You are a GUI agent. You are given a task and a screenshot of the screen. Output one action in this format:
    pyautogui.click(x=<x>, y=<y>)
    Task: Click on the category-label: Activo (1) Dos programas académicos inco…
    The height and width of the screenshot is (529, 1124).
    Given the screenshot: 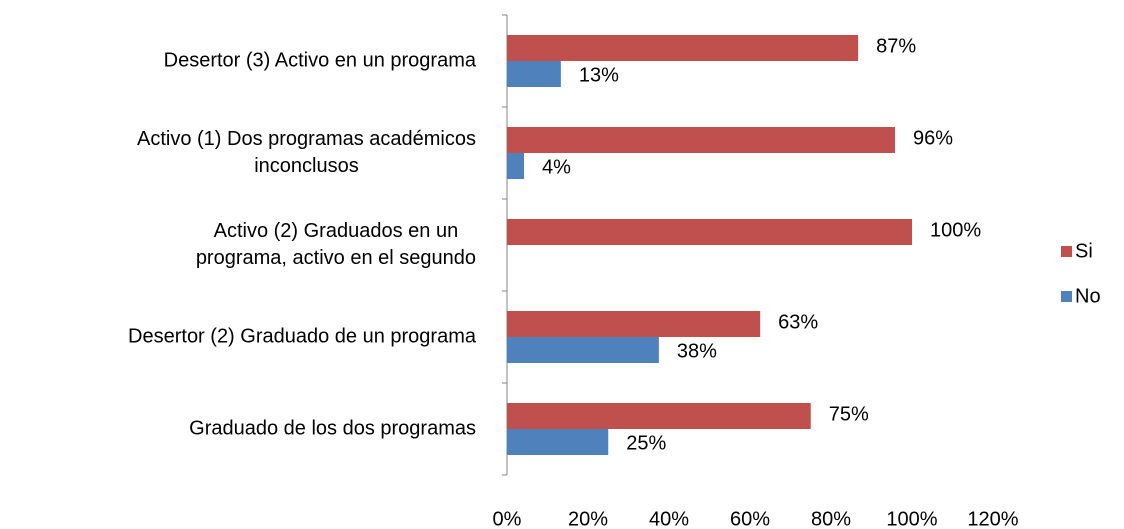 What is the action you would take?
    pyautogui.click(x=306, y=152)
    